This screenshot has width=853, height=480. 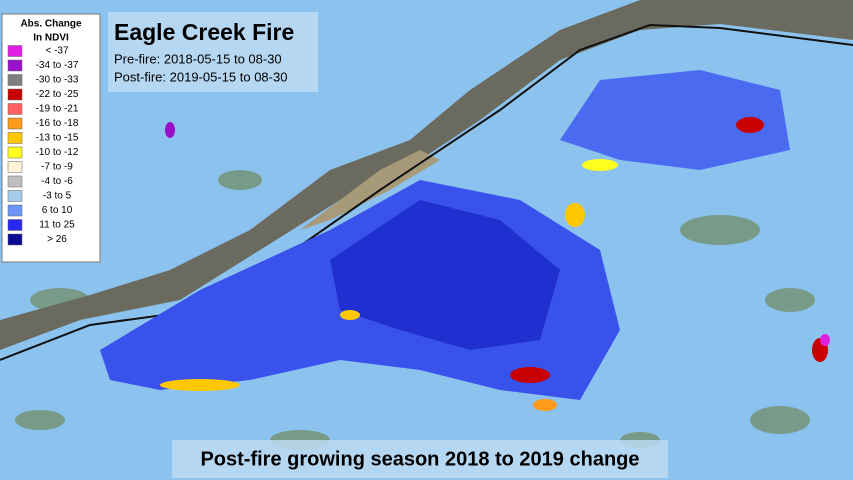 What do you see at coordinates (57, 65) in the screenshot?
I see `legend-label: -34 to -37` at bounding box center [57, 65].